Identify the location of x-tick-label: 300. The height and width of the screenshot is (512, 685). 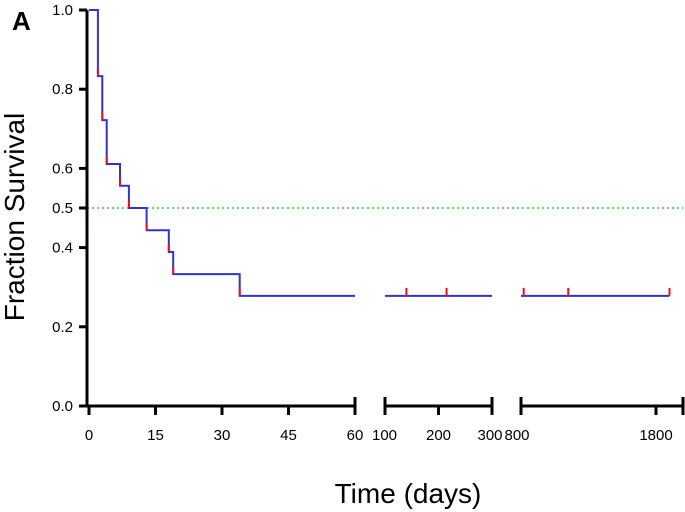
(489, 435).